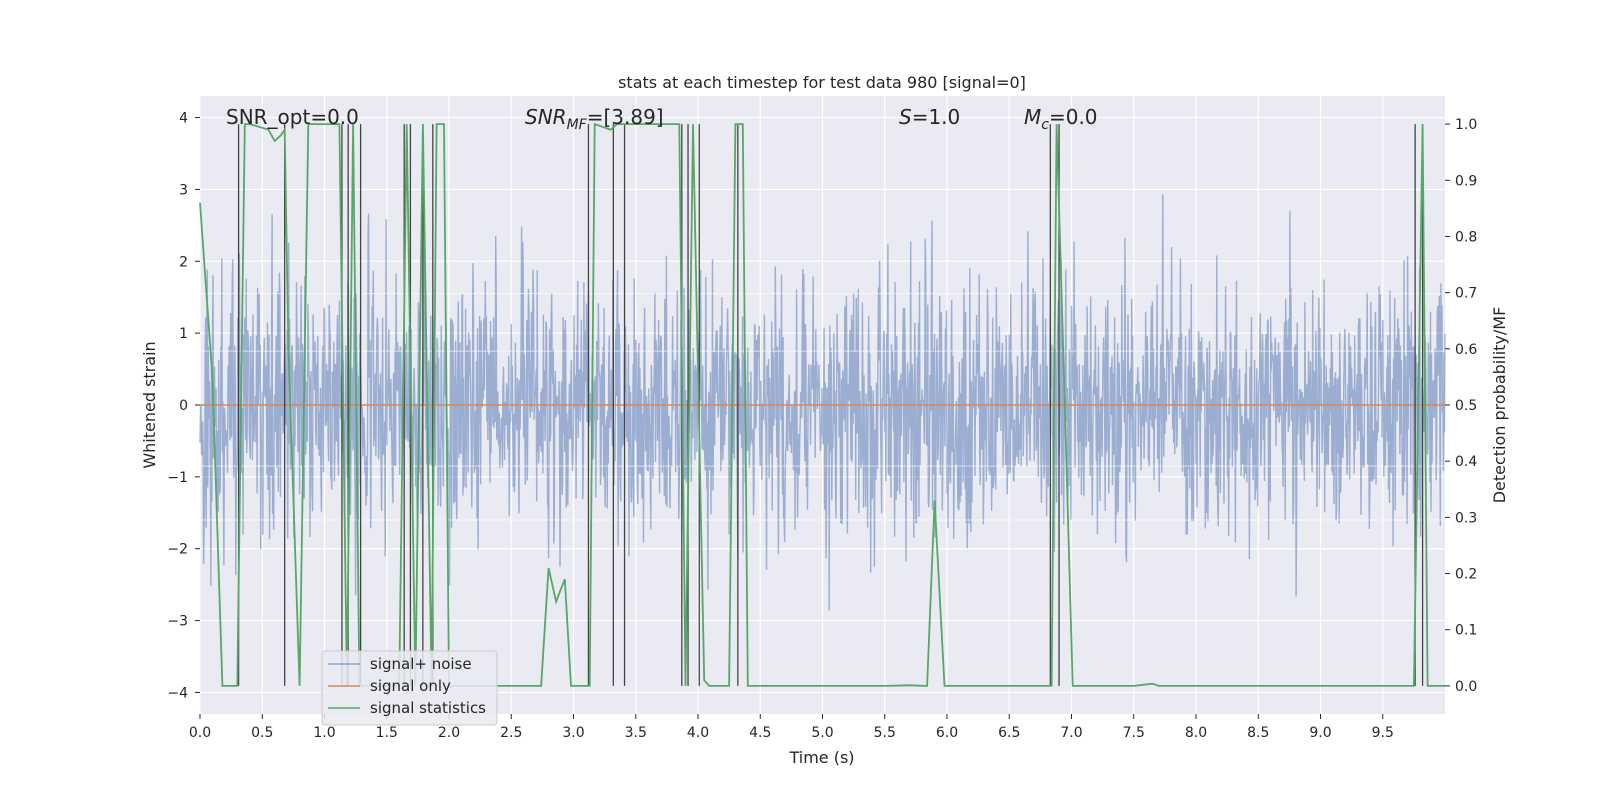 The width and height of the screenshot is (1600, 800). What do you see at coordinates (1383, 733) in the screenshot?
I see `x-tick-label: 9.5` at bounding box center [1383, 733].